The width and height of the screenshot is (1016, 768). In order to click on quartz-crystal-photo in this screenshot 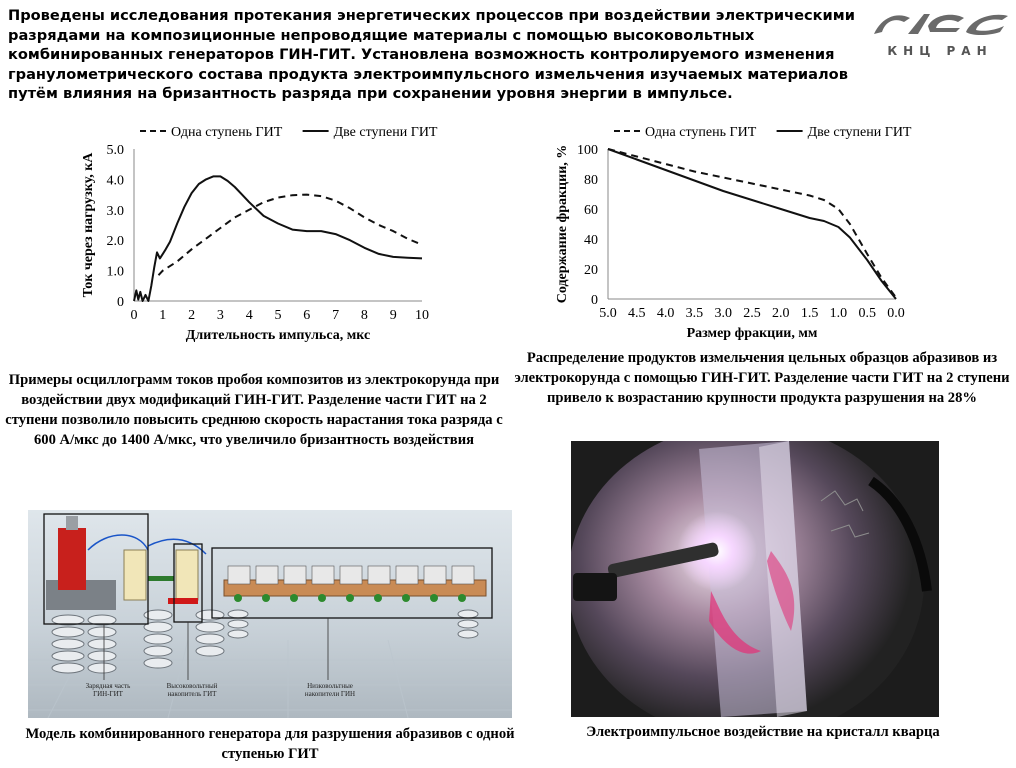, I will do `click(755, 579)`.